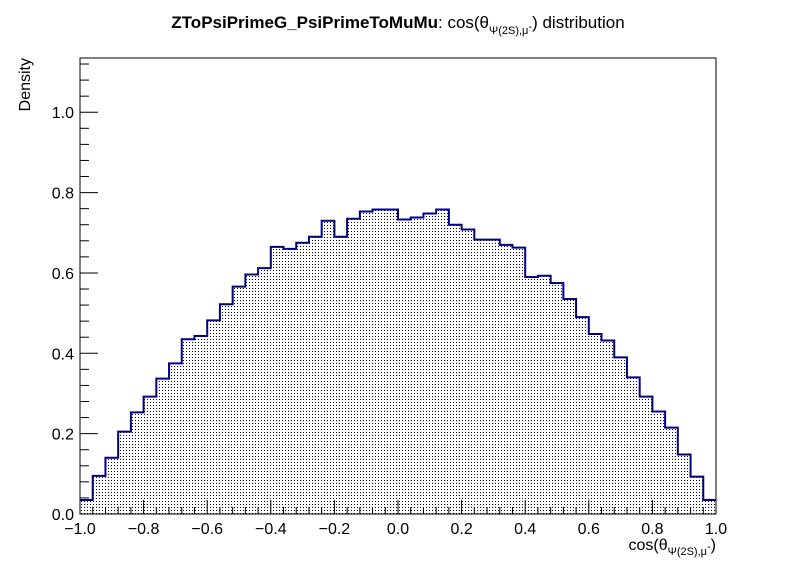 This screenshot has width=796, height=572. What do you see at coordinates (687, 552) in the screenshot?
I see `x-axis-label-subscript: Ψ(2S),μ` at bounding box center [687, 552].